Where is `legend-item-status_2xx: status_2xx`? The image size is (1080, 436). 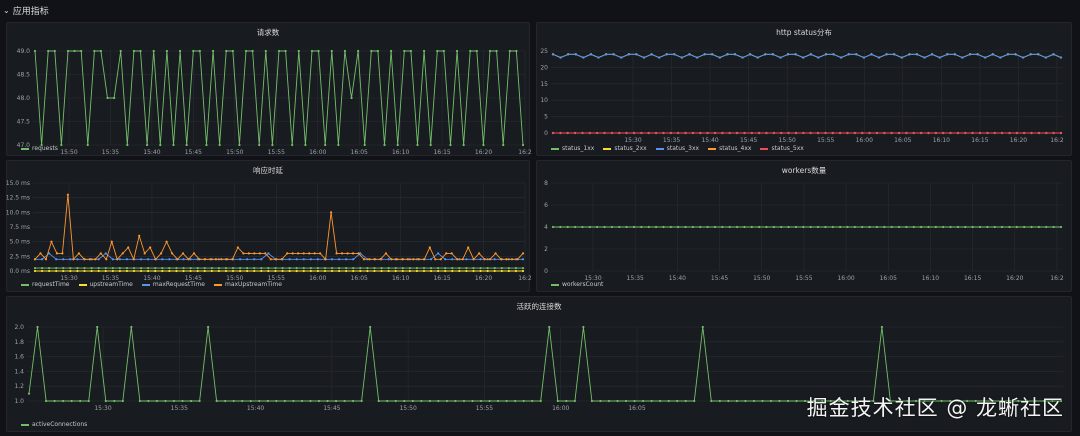 legend-item-status_2xx: status_2xx is located at coordinates (625, 148).